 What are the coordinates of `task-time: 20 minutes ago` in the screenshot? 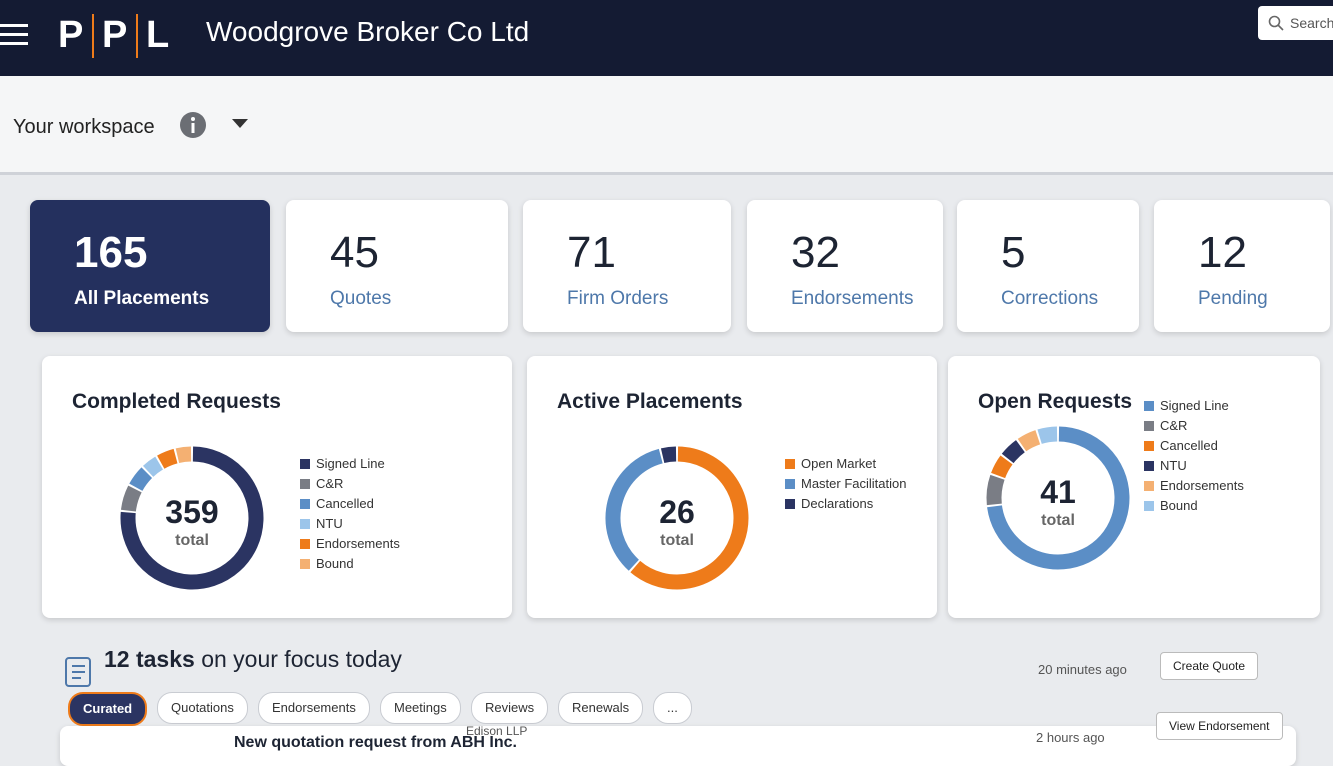 It's located at (1082, 669).